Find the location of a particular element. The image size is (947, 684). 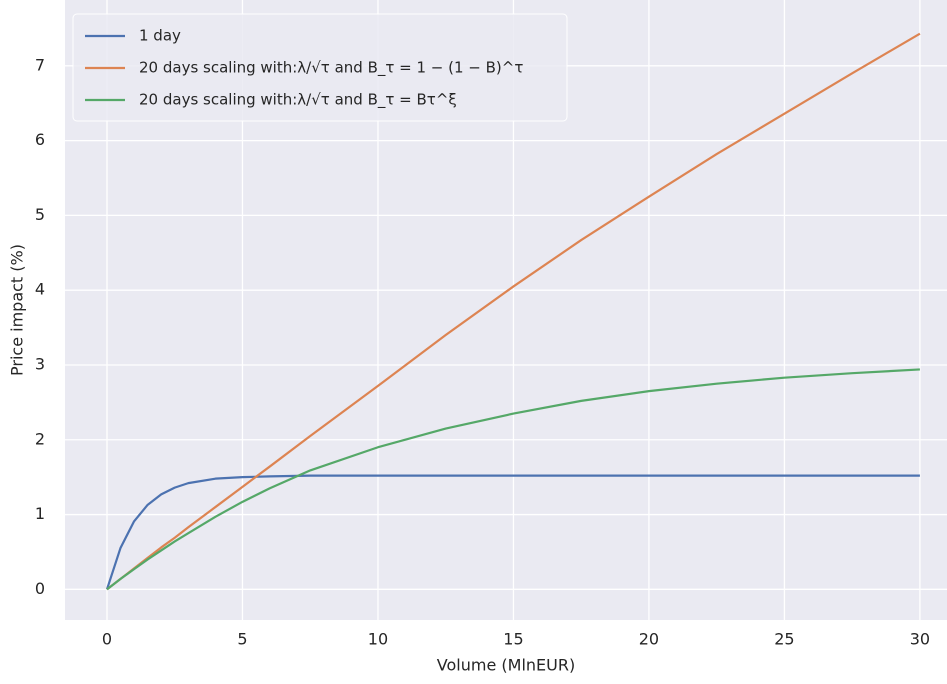

y-tick-label: 7 is located at coordinates (40, 64).